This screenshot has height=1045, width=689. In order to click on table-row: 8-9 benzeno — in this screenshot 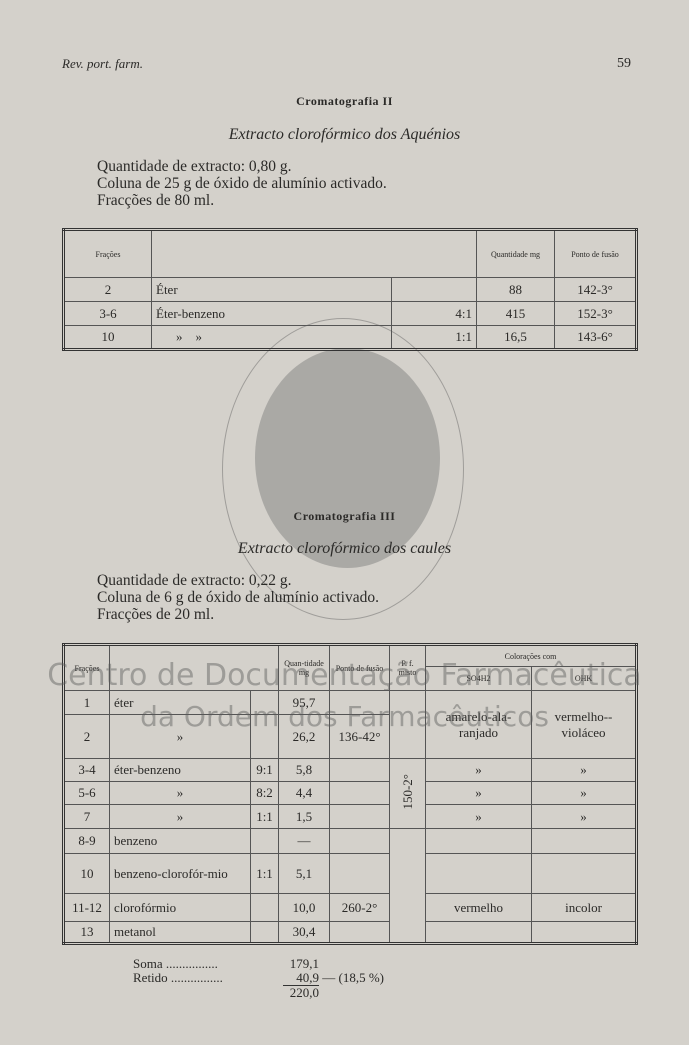, I will do `click(350, 886)`.